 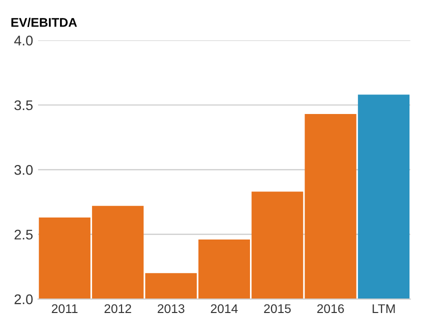 What do you see at coordinates (330, 309) in the screenshot?
I see `x-tick-label: 2016` at bounding box center [330, 309].